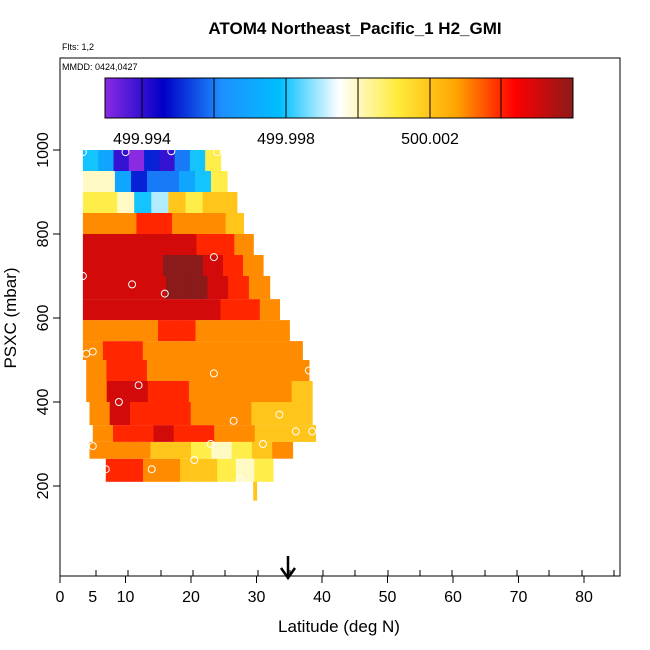  What do you see at coordinates (43, 150) in the screenshot?
I see `y-tick-label: 1000` at bounding box center [43, 150].